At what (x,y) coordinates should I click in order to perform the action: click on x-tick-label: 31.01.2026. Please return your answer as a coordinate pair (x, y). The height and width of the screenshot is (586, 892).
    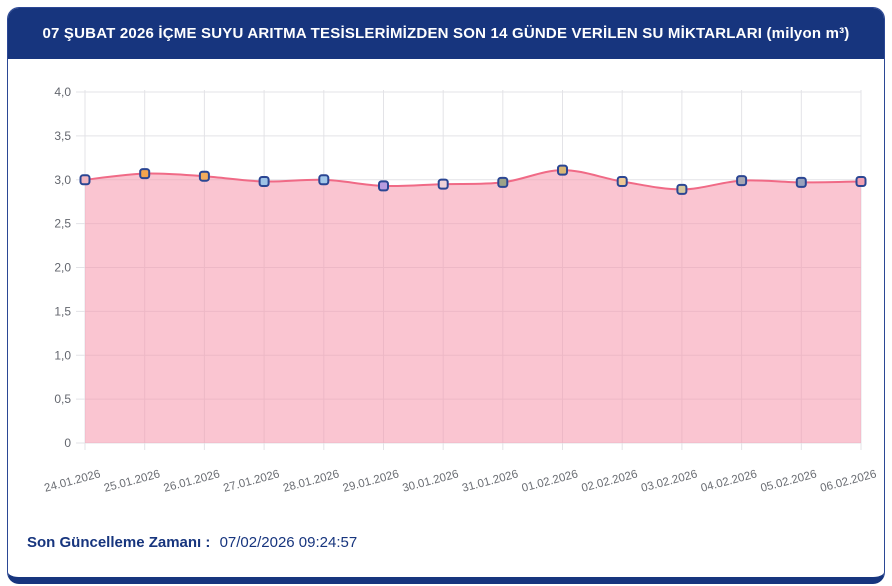
    Looking at the image, I should click on (490, 481).